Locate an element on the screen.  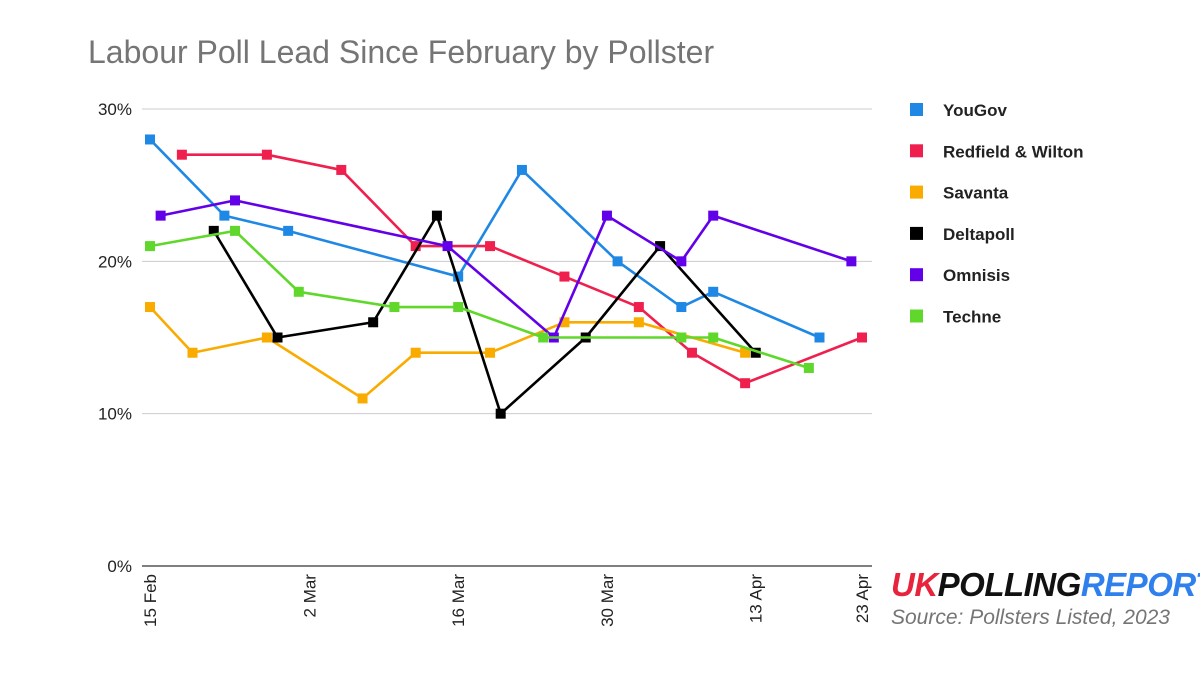
x-tick-label: 15 Feb is located at coordinates (150, 600).